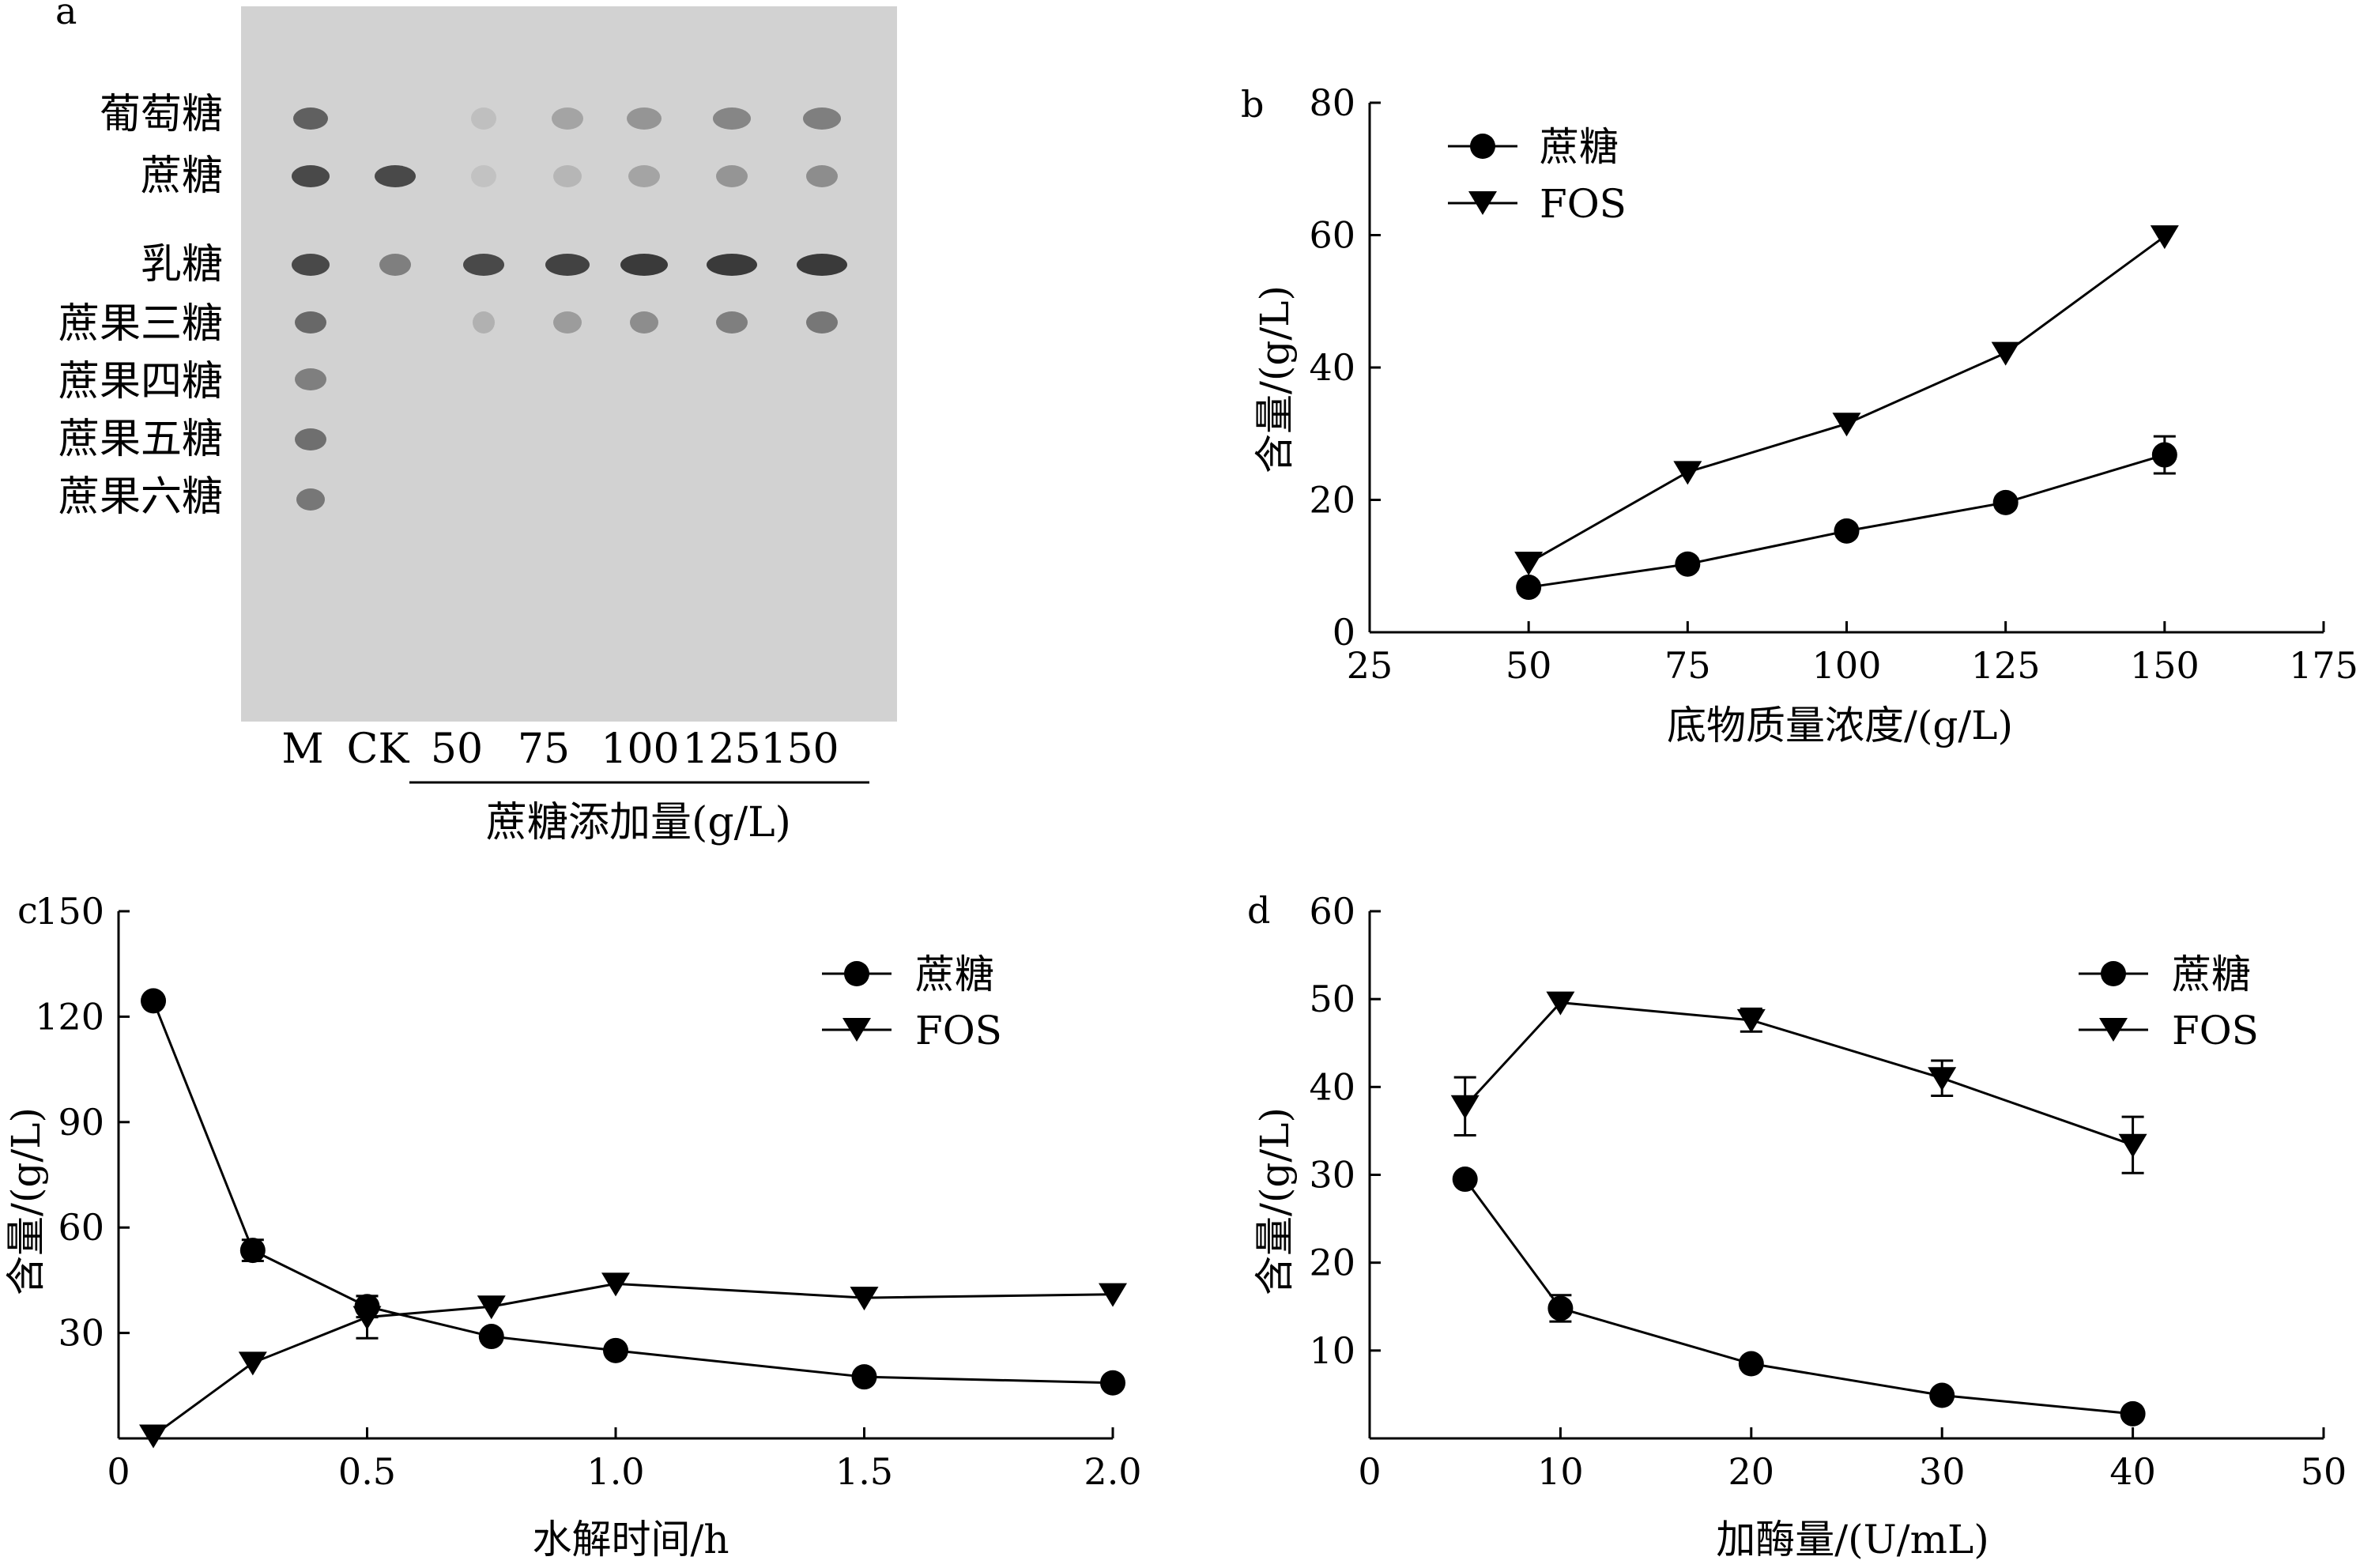 This screenshot has width=2356, height=1568. I want to click on y-tick-label: 30, so click(81, 1333).